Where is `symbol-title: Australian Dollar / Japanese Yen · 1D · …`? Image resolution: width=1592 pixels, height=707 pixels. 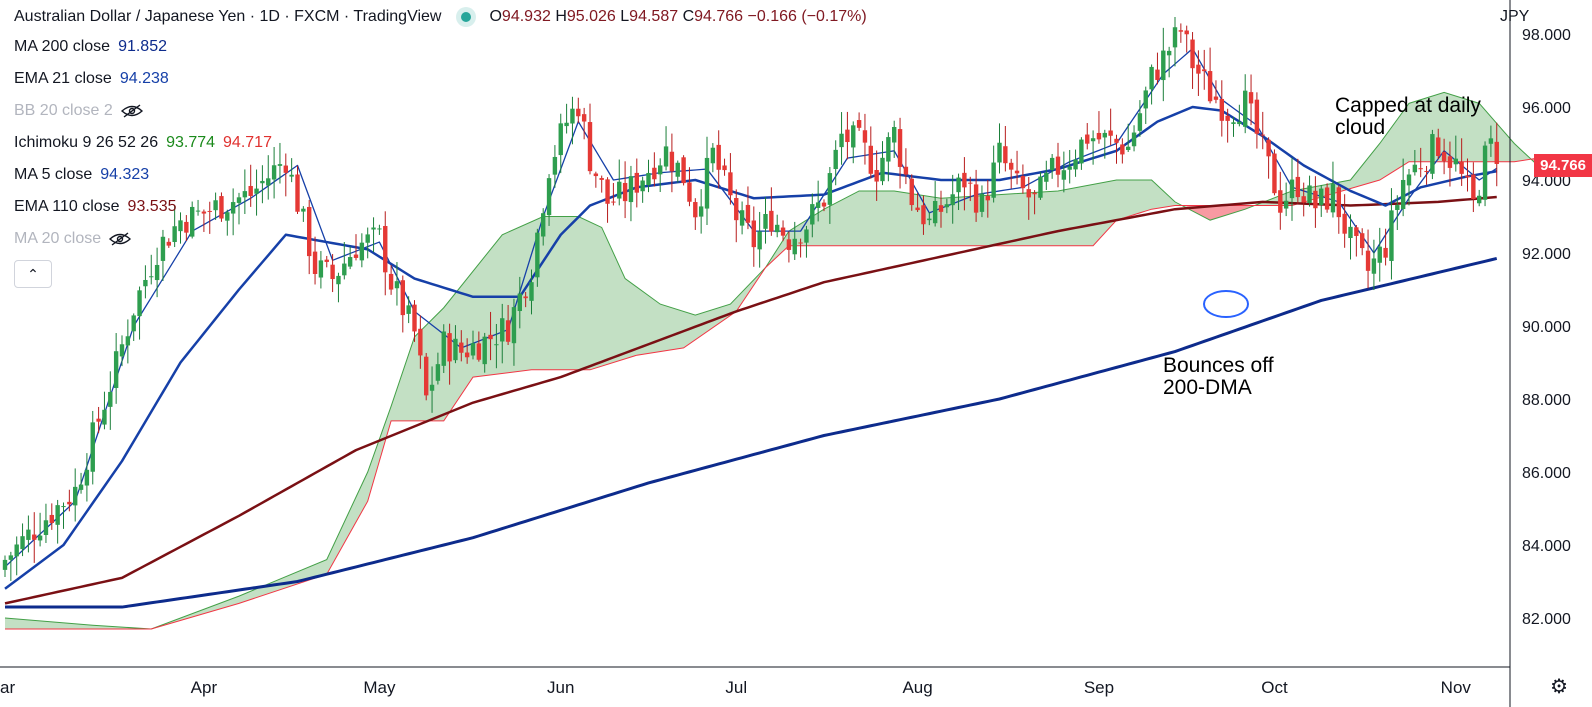 symbol-title: Australian Dollar / Japanese Yen · 1D · … is located at coordinates (228, 16).